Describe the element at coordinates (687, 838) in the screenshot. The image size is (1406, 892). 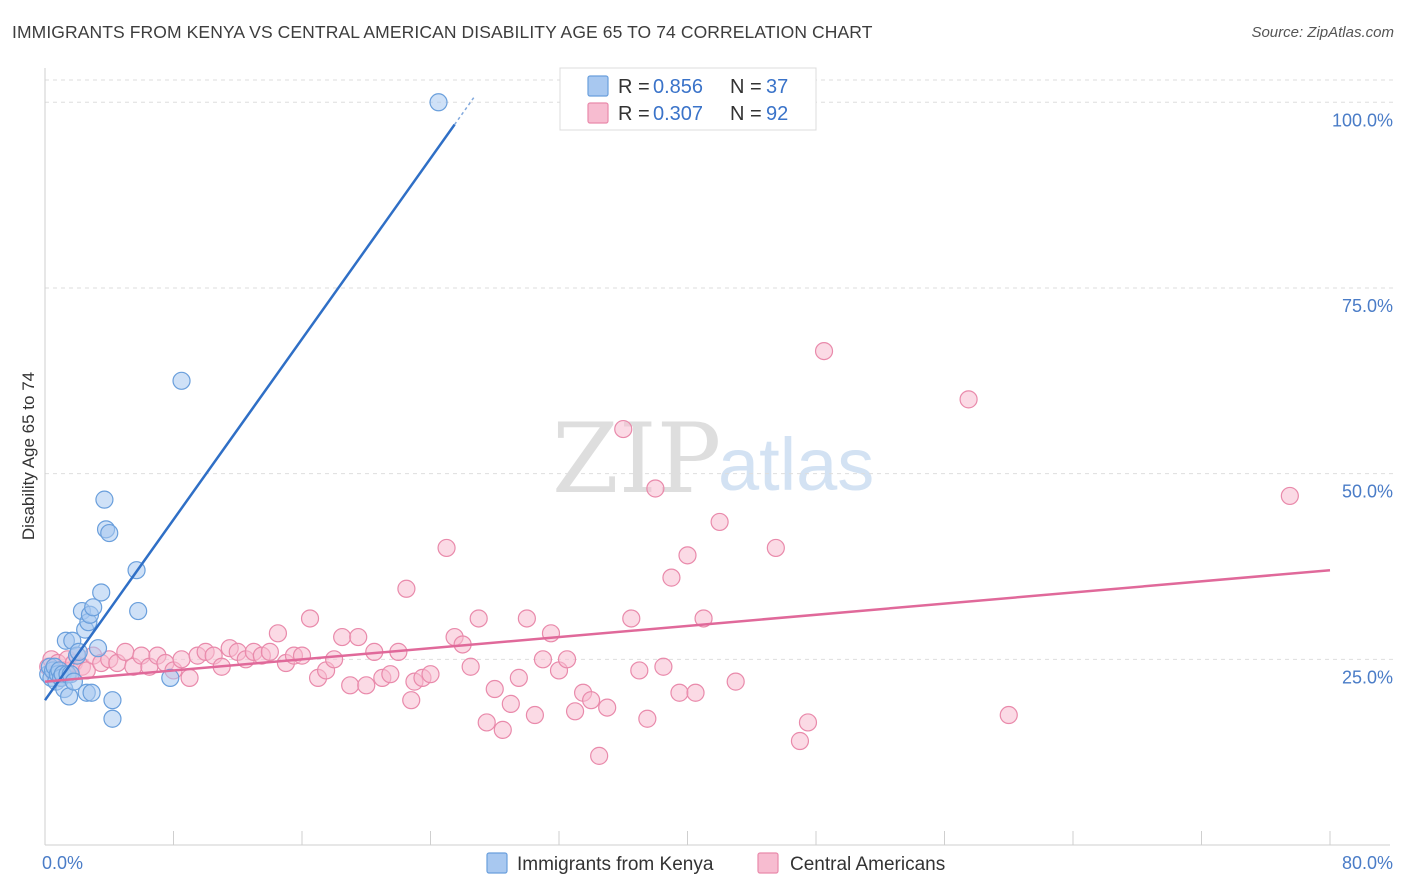
I see `x-axis-ticks` at that location.